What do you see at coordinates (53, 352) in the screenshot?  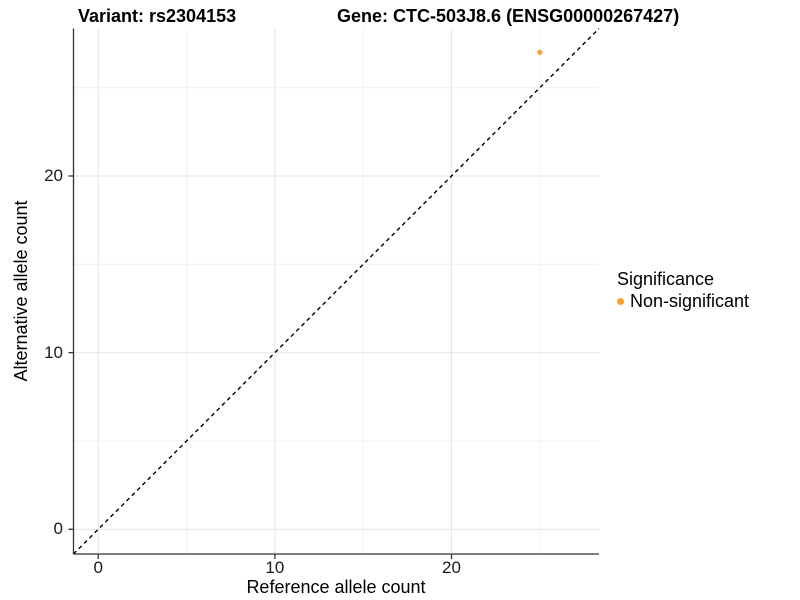 I see `y-tick-label: 10` at bounding box center [53, 352].